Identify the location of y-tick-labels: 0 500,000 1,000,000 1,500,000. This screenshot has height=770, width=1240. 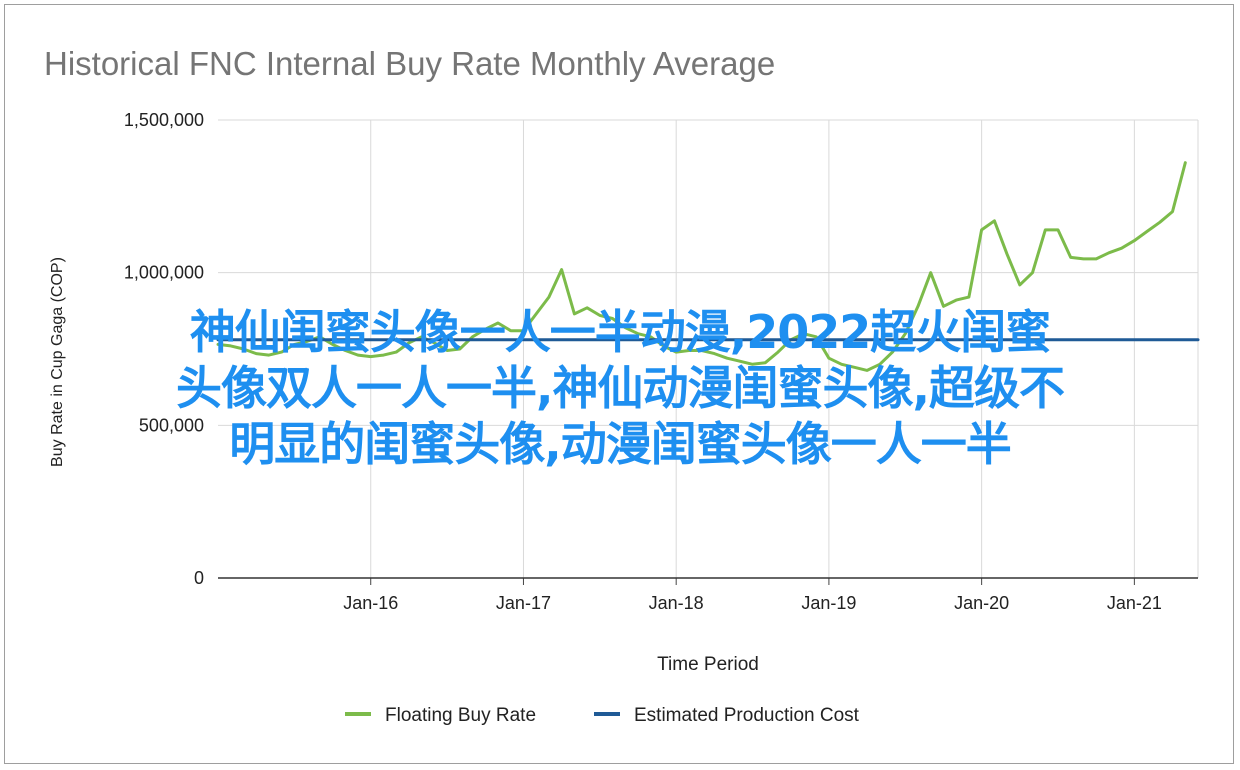
(164, 349).